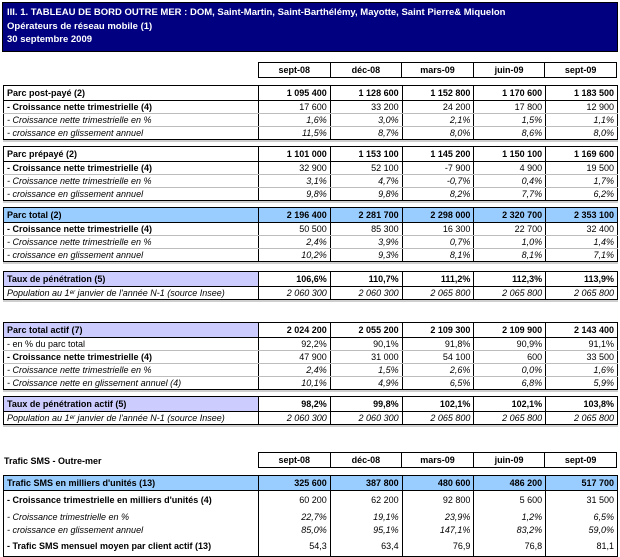  Describe the element at coordinates (581, 529) in the screenshot. I see `value-cell: 59,0%` at that location.